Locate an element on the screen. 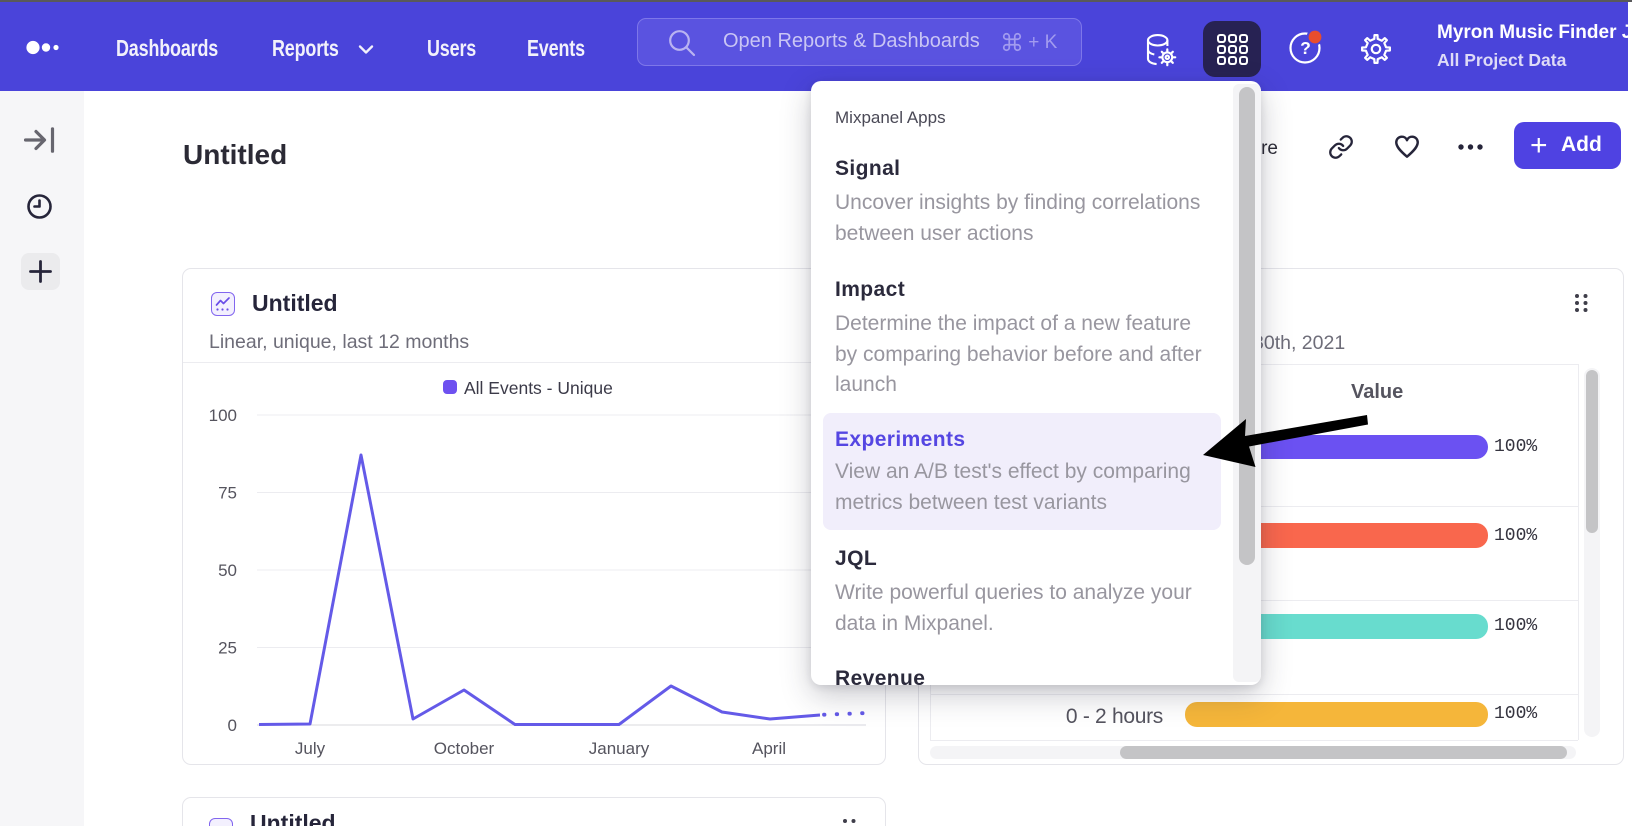  svg-text: July is located at coordinates (310, 748).